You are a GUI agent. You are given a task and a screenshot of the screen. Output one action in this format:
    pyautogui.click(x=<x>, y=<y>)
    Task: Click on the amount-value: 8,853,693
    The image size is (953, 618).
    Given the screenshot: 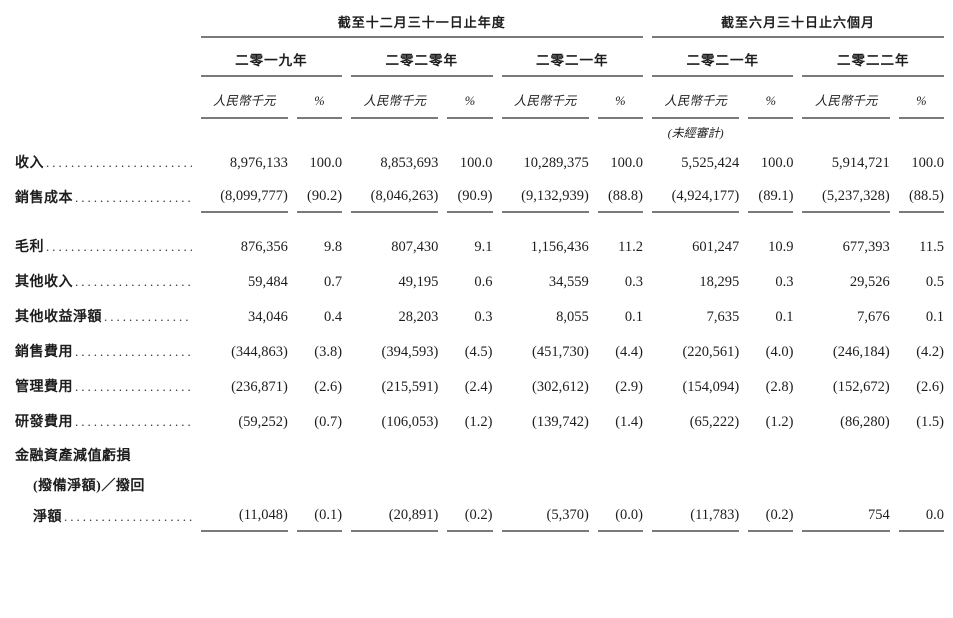 What is the action you would take?
    pyautogui.click(x=409, y=163)
    